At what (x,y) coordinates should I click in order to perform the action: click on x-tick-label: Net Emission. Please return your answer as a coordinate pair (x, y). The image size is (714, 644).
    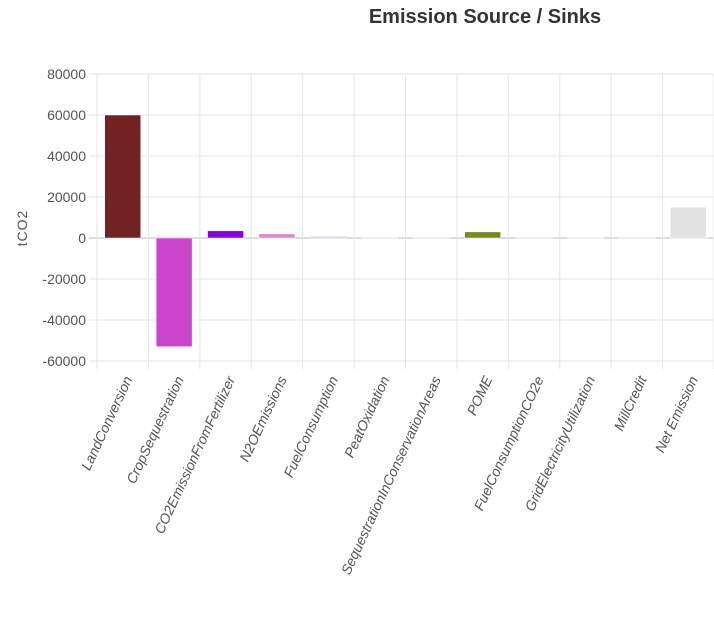
    Looking at the image, I should click on (676, 414).